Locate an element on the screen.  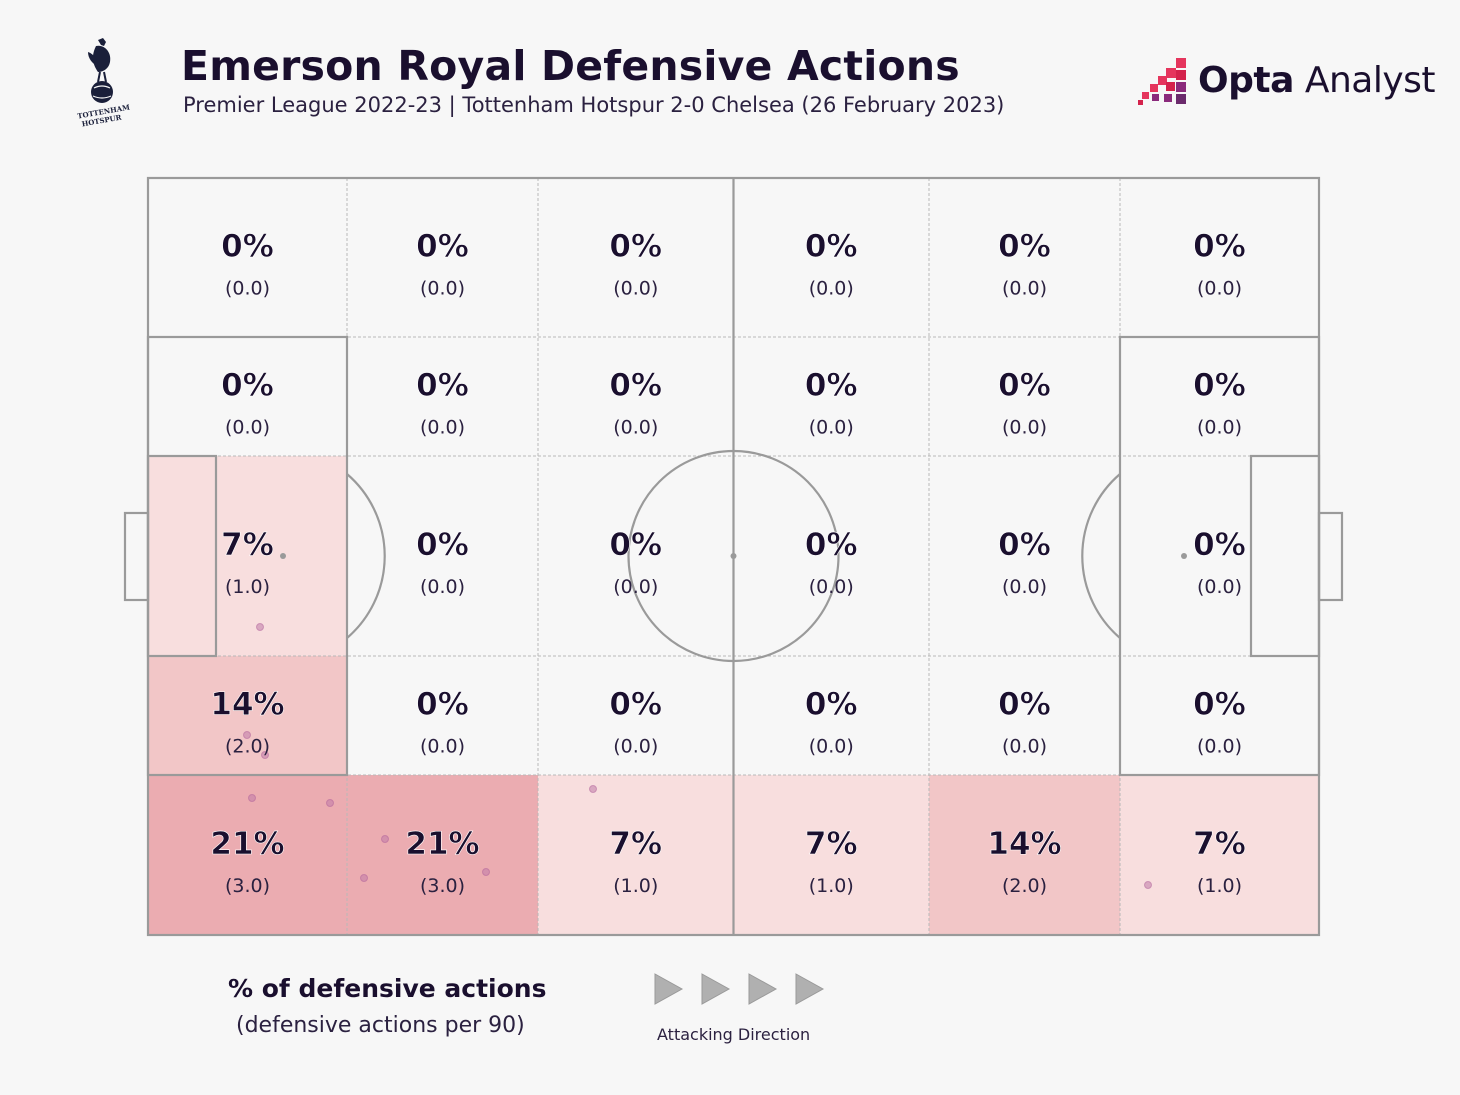
centre-spot is located at coordinates (733, 556).